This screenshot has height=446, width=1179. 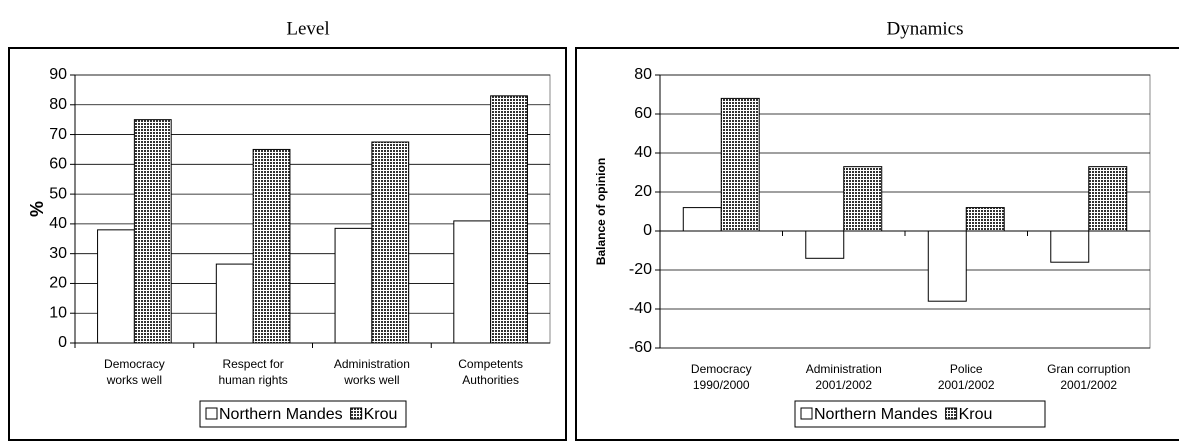 I want to click on y-axis-label: %, so click(x=37, y=209).